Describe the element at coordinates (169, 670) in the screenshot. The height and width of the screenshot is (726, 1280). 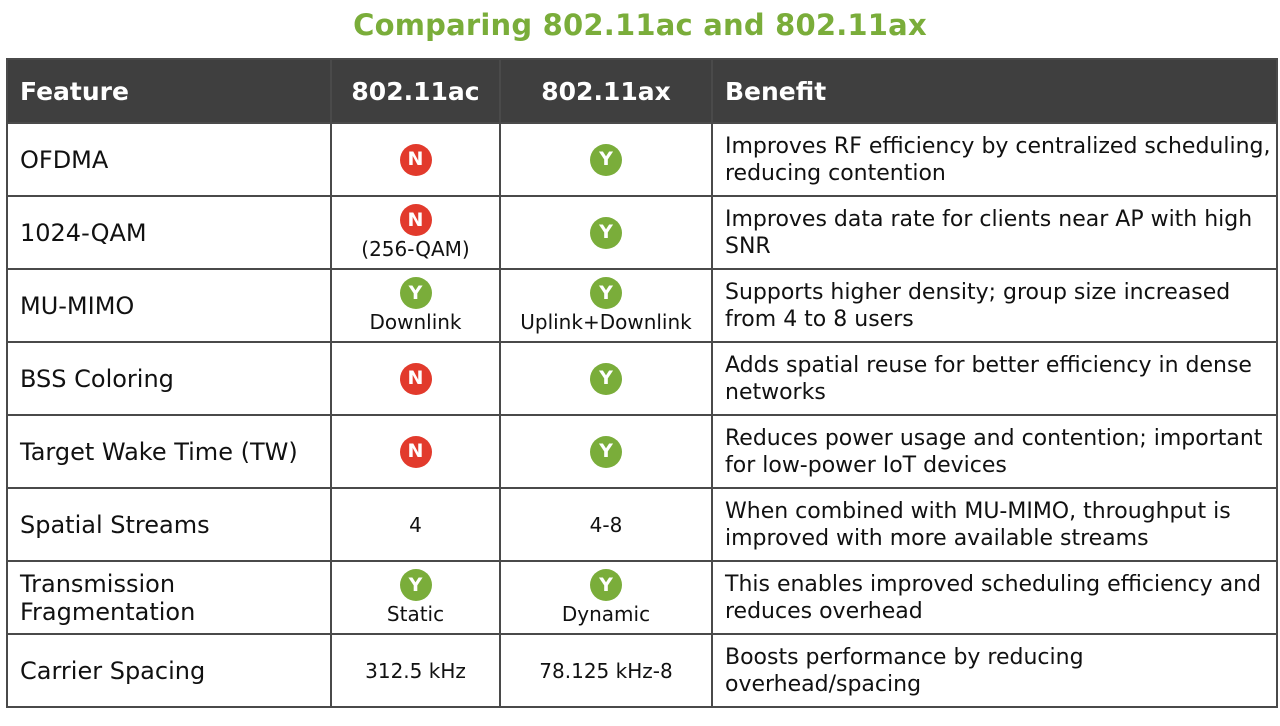
I see `feature-cell: Carrier Spacing` at that location.